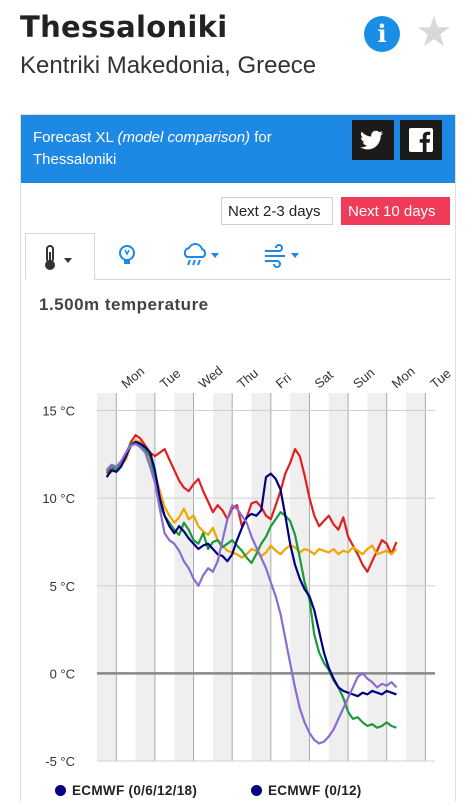  What do you see at coordinates (395, 211) in the screenshot?
I see `next-10-days-button: Next 10 days` at bounding box center [395, 211].